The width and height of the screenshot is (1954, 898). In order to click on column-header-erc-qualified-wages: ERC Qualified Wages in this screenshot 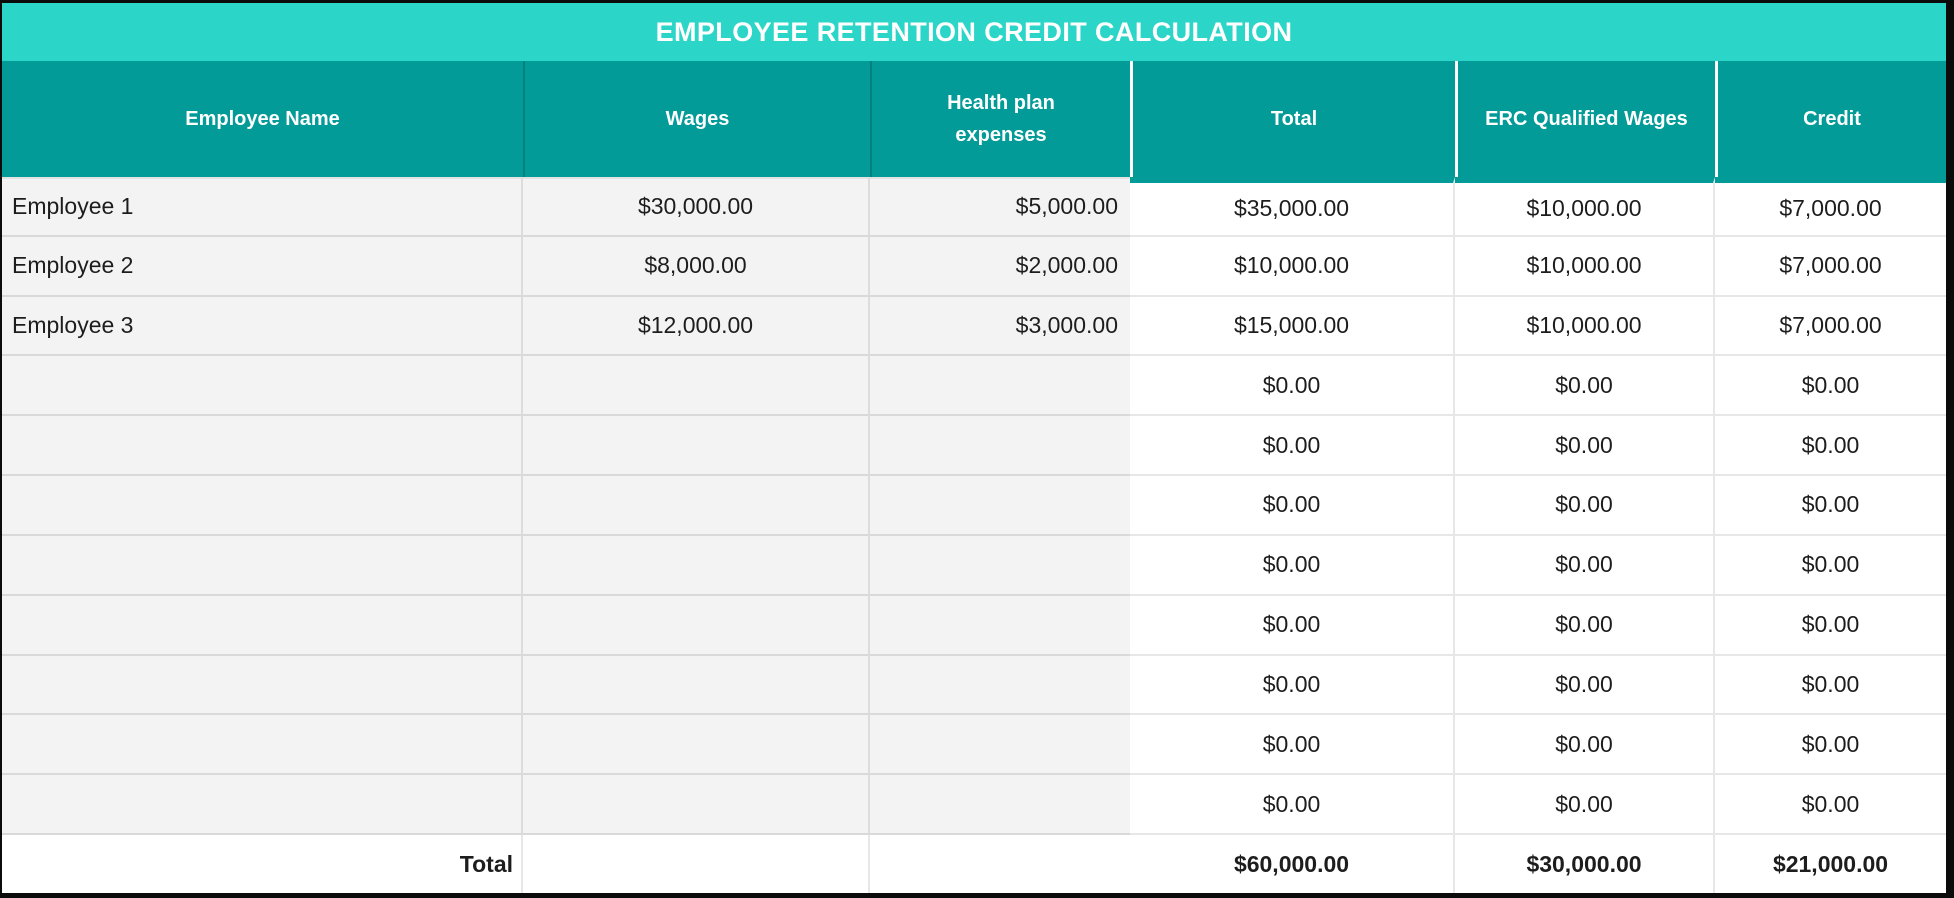, I will do `click(1585, 119)`.